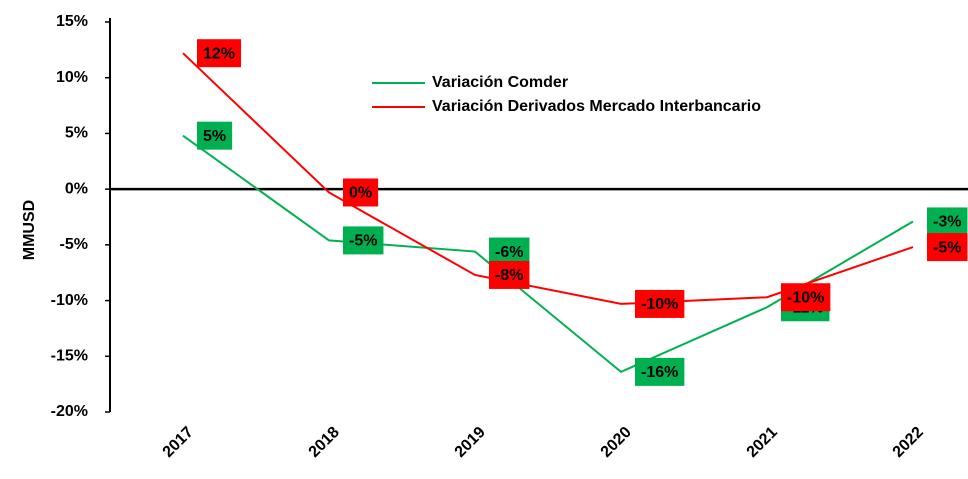 Image resolution: width=968 pixels, height=479 pixels. Describe the element at coordinates (69, 411) in the screenshot. I see `y-tick-label: -20%` at that location.